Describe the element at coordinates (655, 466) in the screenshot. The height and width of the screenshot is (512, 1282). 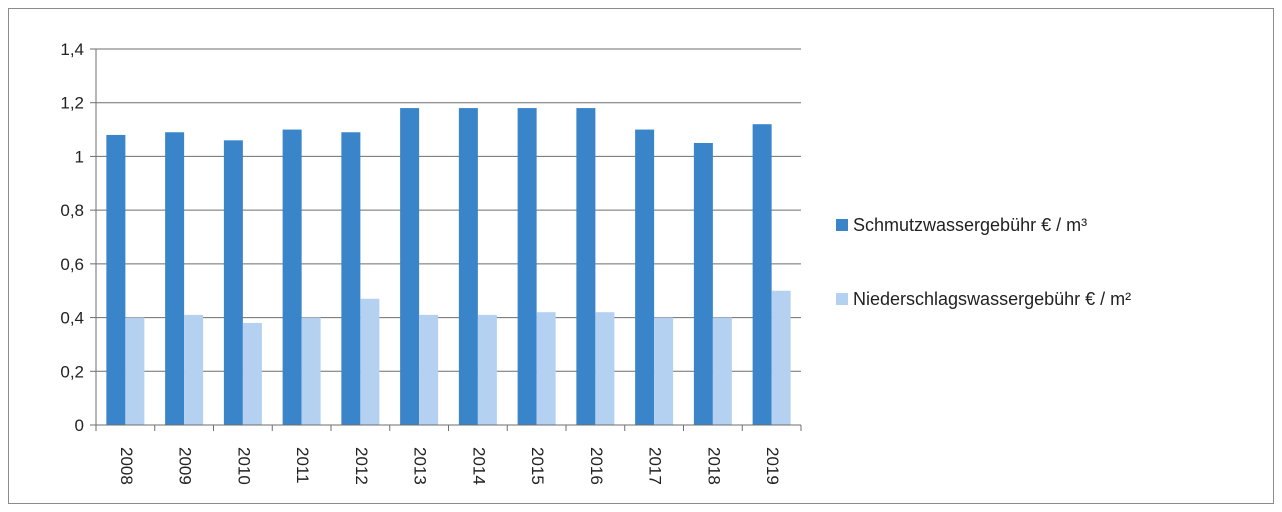
I see `x-tick-label: 2017` at that location.